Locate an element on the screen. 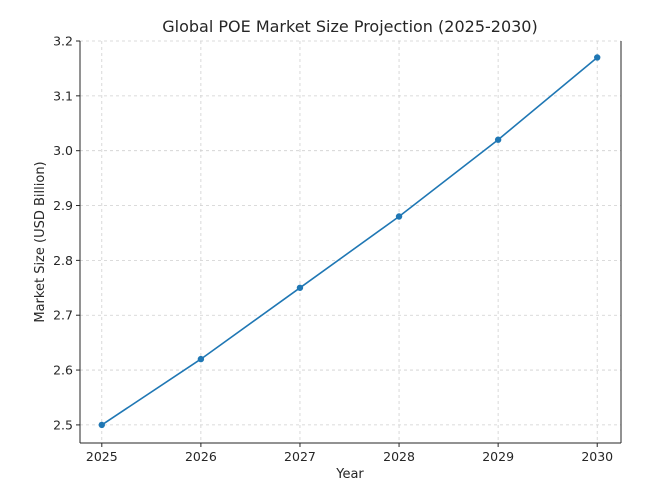 Image resolution: width=657 pixels, height=484 pixels. y-tick-label: 3.0 is located at coordinates (63, 150).